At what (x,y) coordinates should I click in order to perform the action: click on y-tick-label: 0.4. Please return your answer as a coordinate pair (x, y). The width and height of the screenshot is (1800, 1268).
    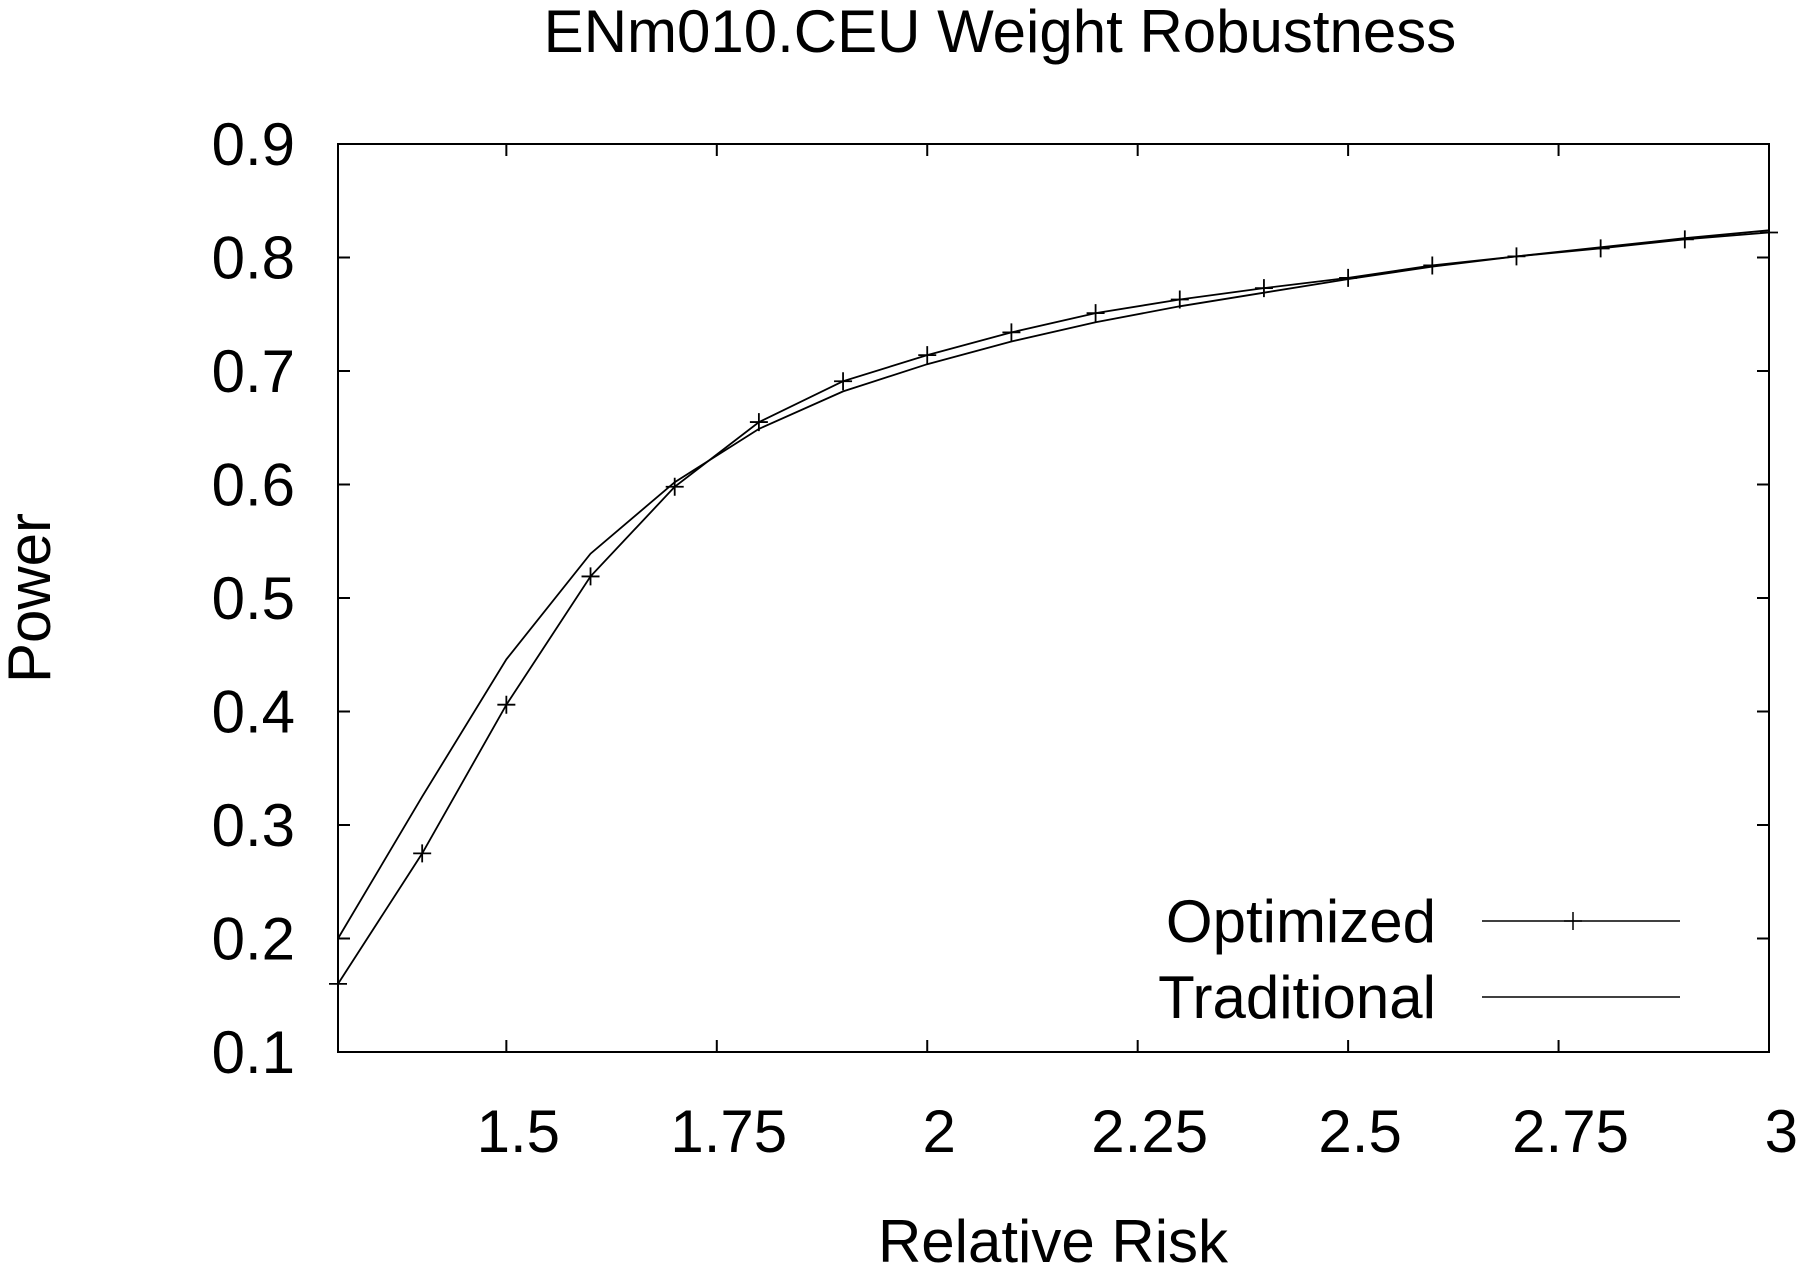
    Looking at the image, I should click on (253, 712).